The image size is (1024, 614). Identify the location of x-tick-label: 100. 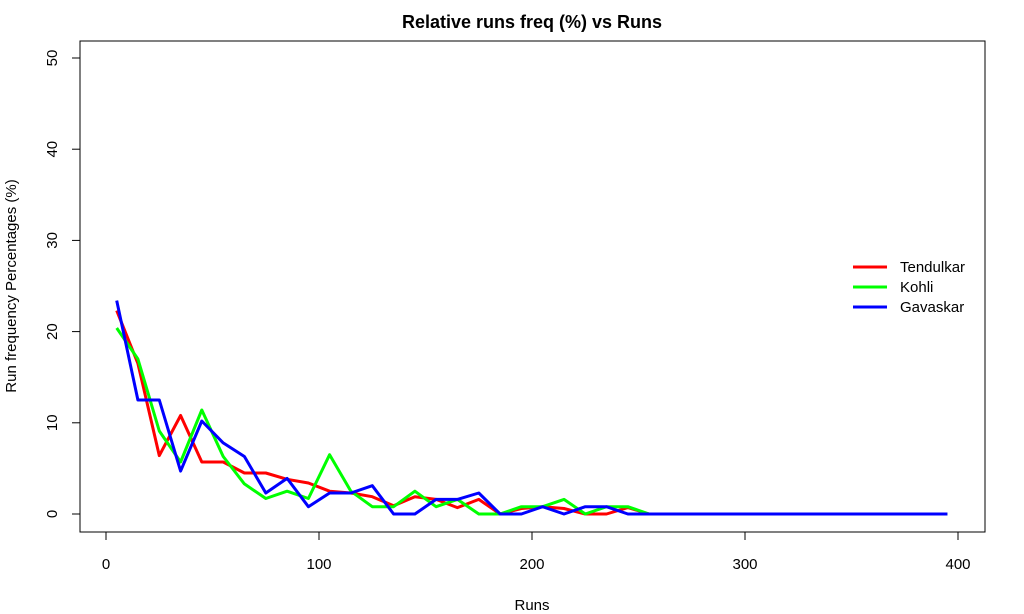
(318, 564).